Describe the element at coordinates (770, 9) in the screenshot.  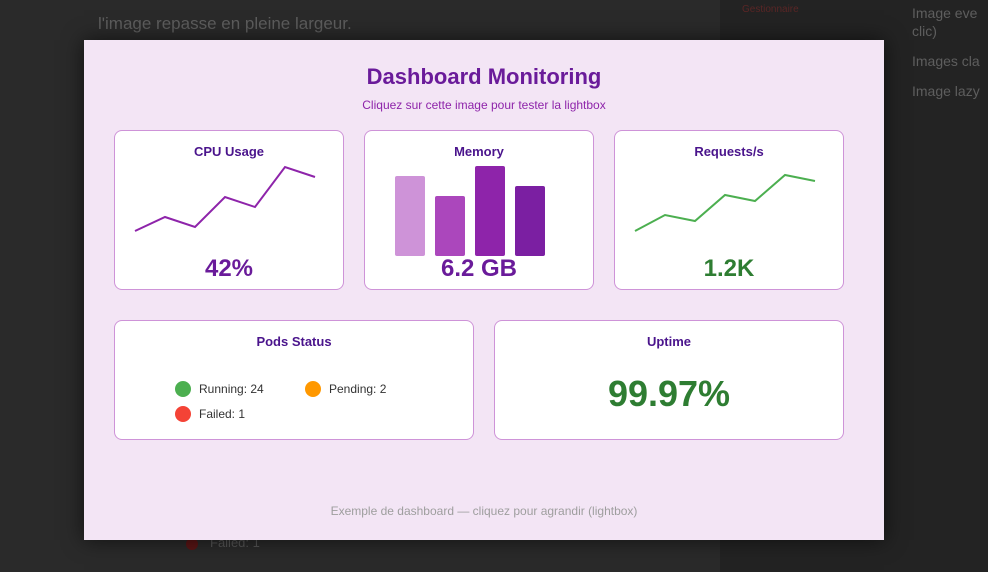
I see `background-red-link: Gestionnaire` at that location.